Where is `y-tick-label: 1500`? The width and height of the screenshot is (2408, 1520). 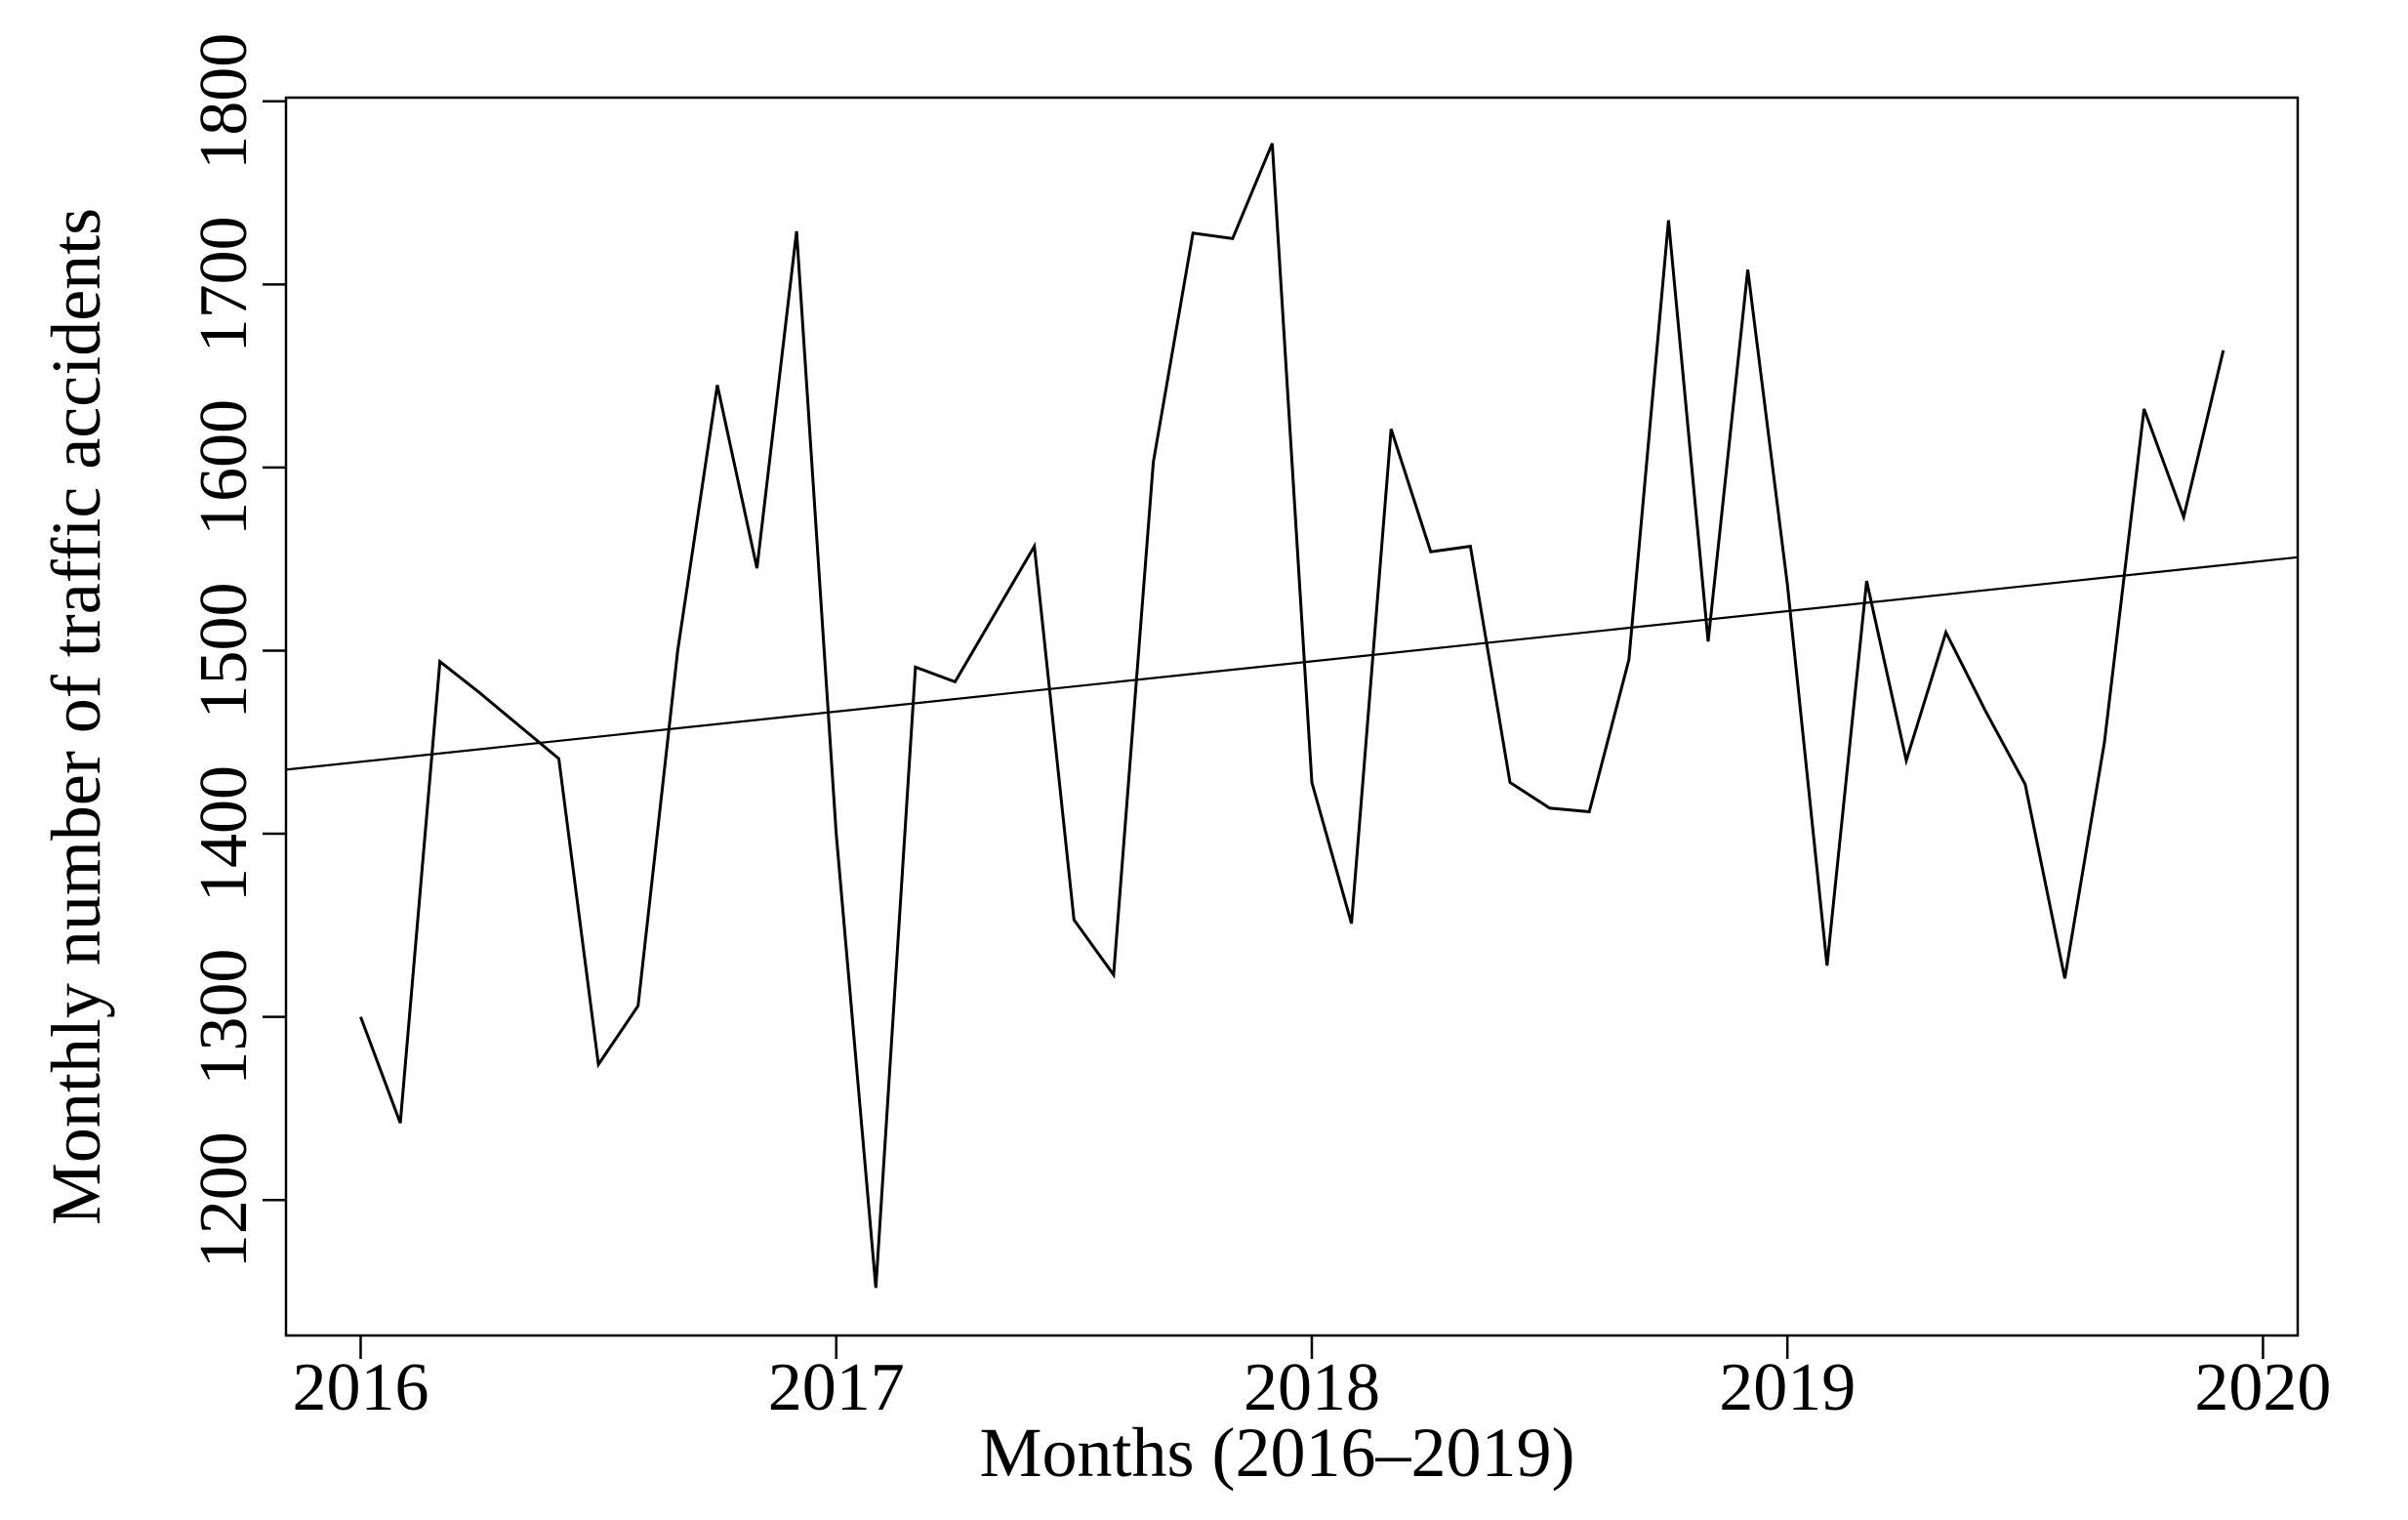 y-tick-label: 1500 is located at coordinates (224, 650).